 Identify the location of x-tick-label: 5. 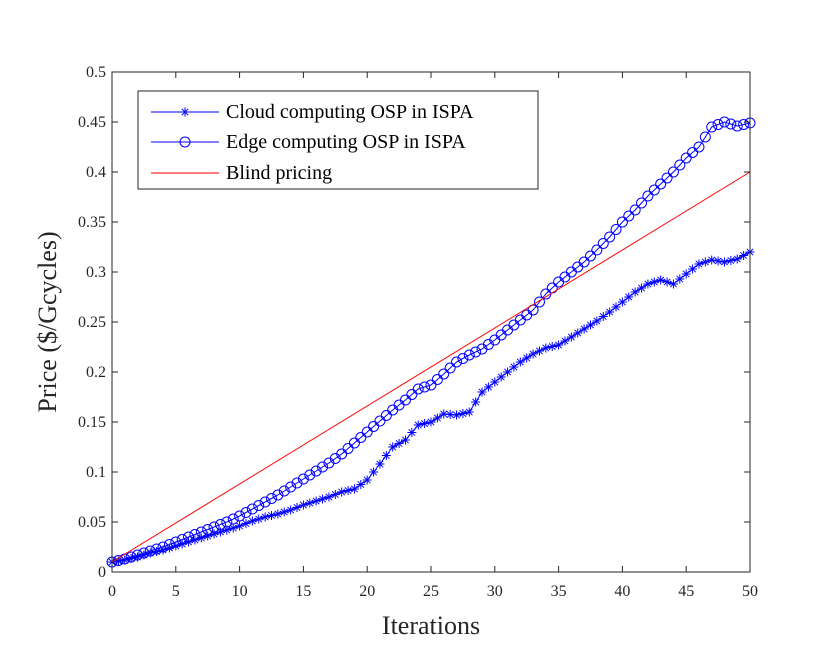
(176, 591).